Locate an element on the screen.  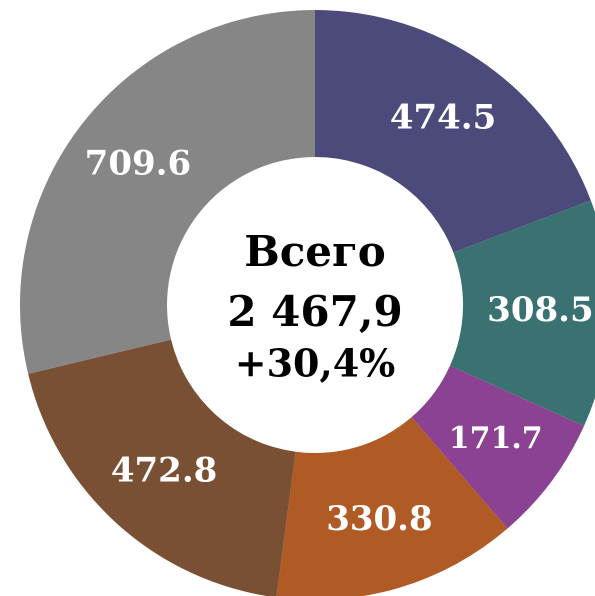
value-label: 709.6 is located at coordinates (138, 163).